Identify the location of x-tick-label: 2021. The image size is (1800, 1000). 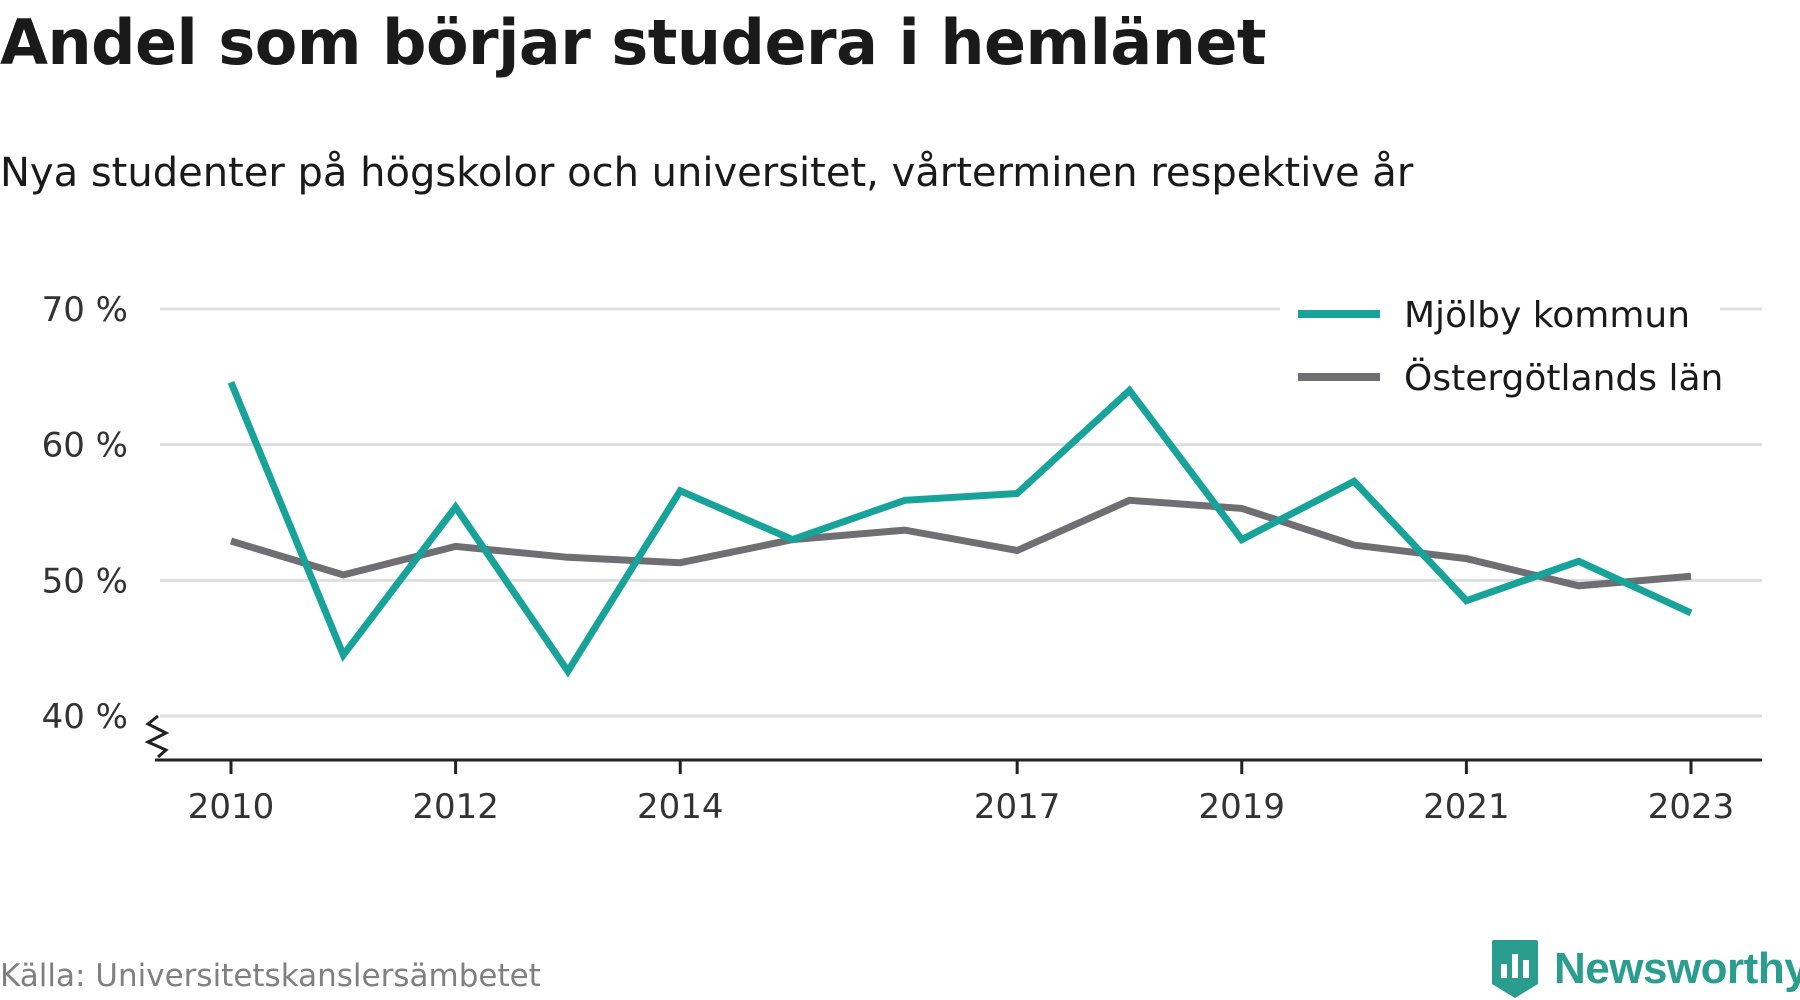
(1466, 807).